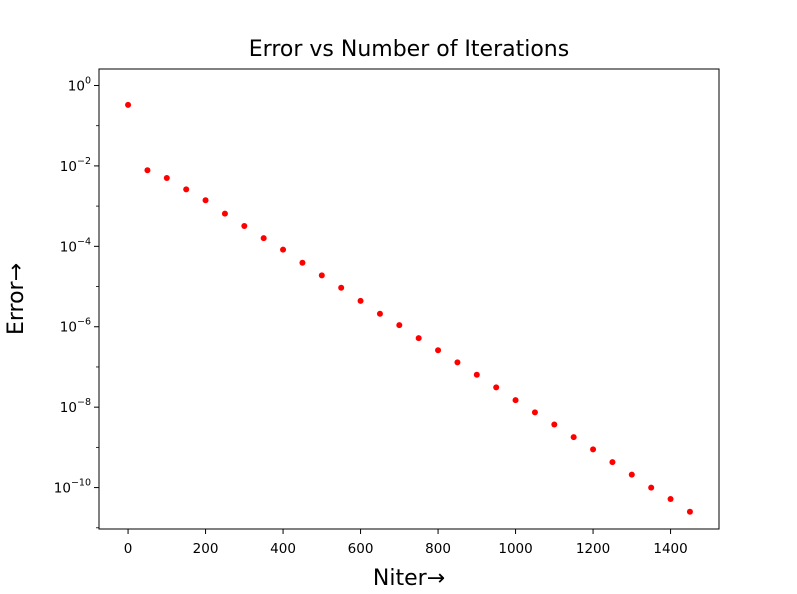  I want to click on x-axis-label: Niter→, so click(409, 578).